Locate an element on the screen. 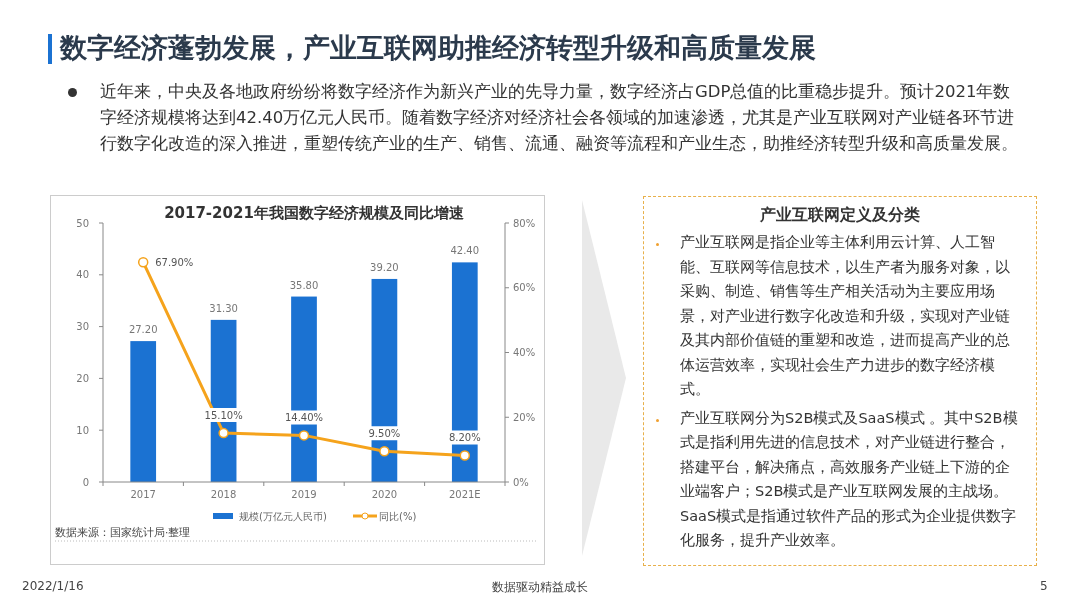 This screenshot has height=608, width=1080. data-label: 39.20 is located at coordinates (384, 267).